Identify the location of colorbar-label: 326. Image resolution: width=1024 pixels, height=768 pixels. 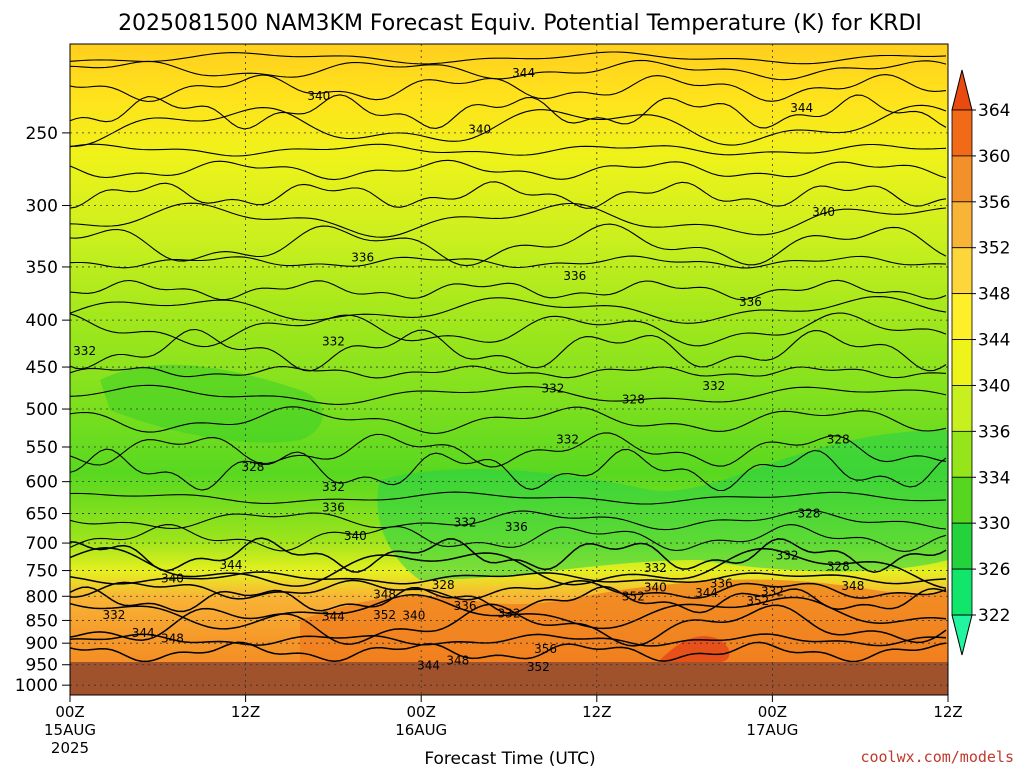
(994, 570).